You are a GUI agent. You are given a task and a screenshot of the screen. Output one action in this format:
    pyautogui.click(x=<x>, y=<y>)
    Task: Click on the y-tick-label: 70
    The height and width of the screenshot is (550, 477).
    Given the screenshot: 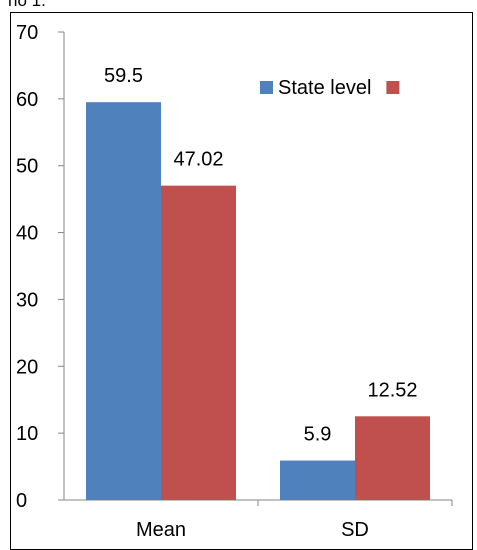 What is the action you would take?
    pyautogui.click(x=27, y=33)
    